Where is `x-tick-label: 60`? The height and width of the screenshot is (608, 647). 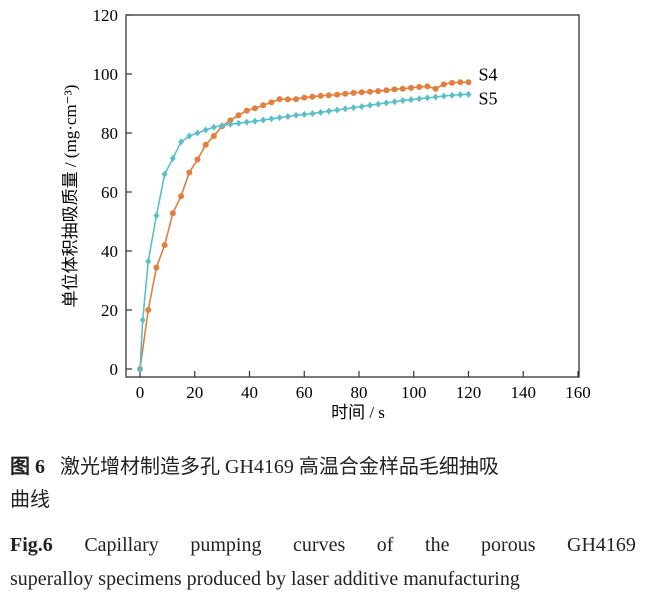
x-tick-label: 60 is located at coordinates (304, 392).